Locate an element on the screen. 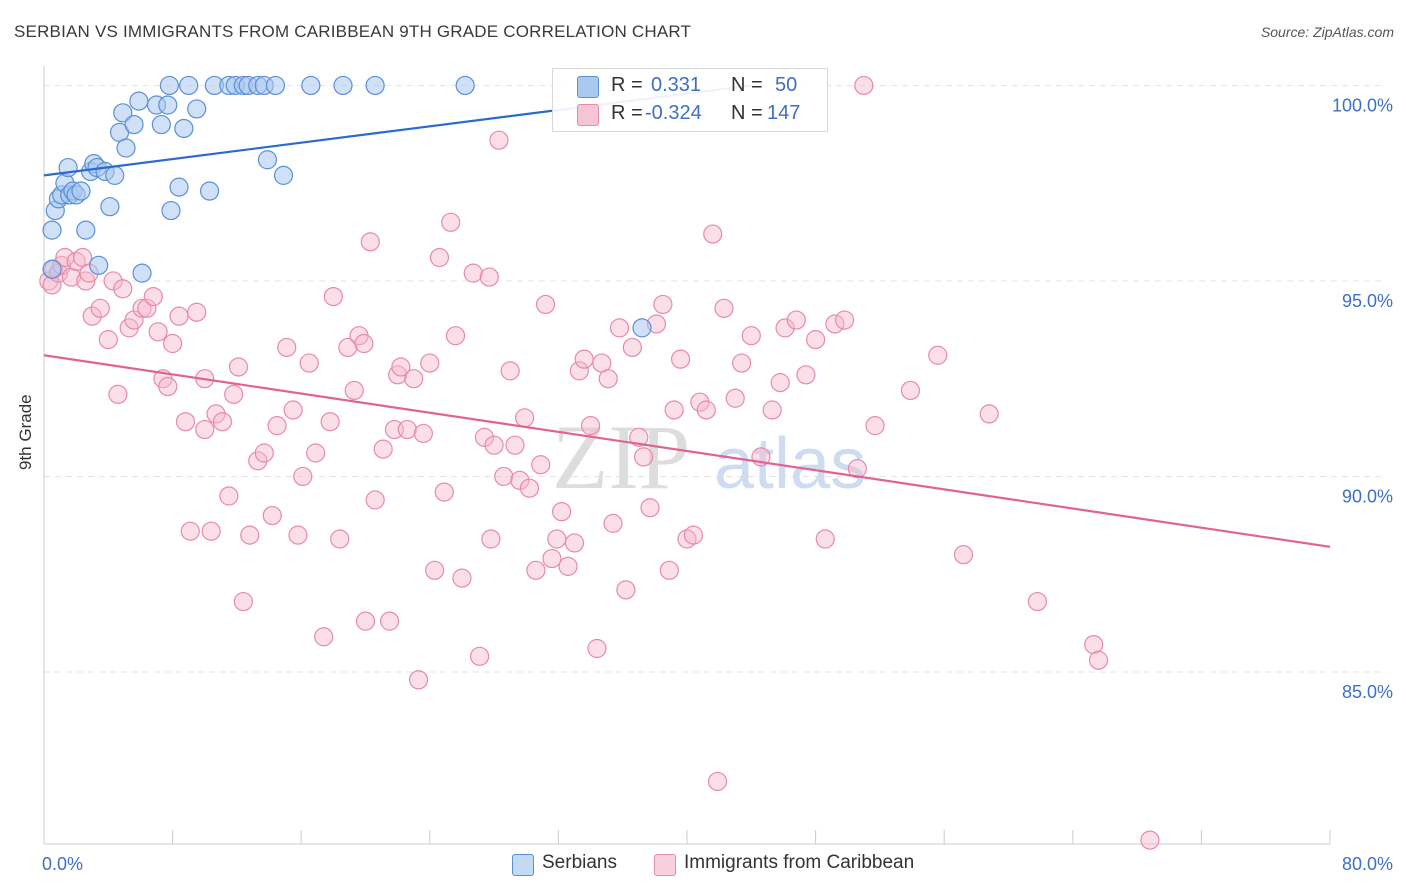  legend-caribbean-label: Immigrants from Caribbean is located at coordinates (799, 862).